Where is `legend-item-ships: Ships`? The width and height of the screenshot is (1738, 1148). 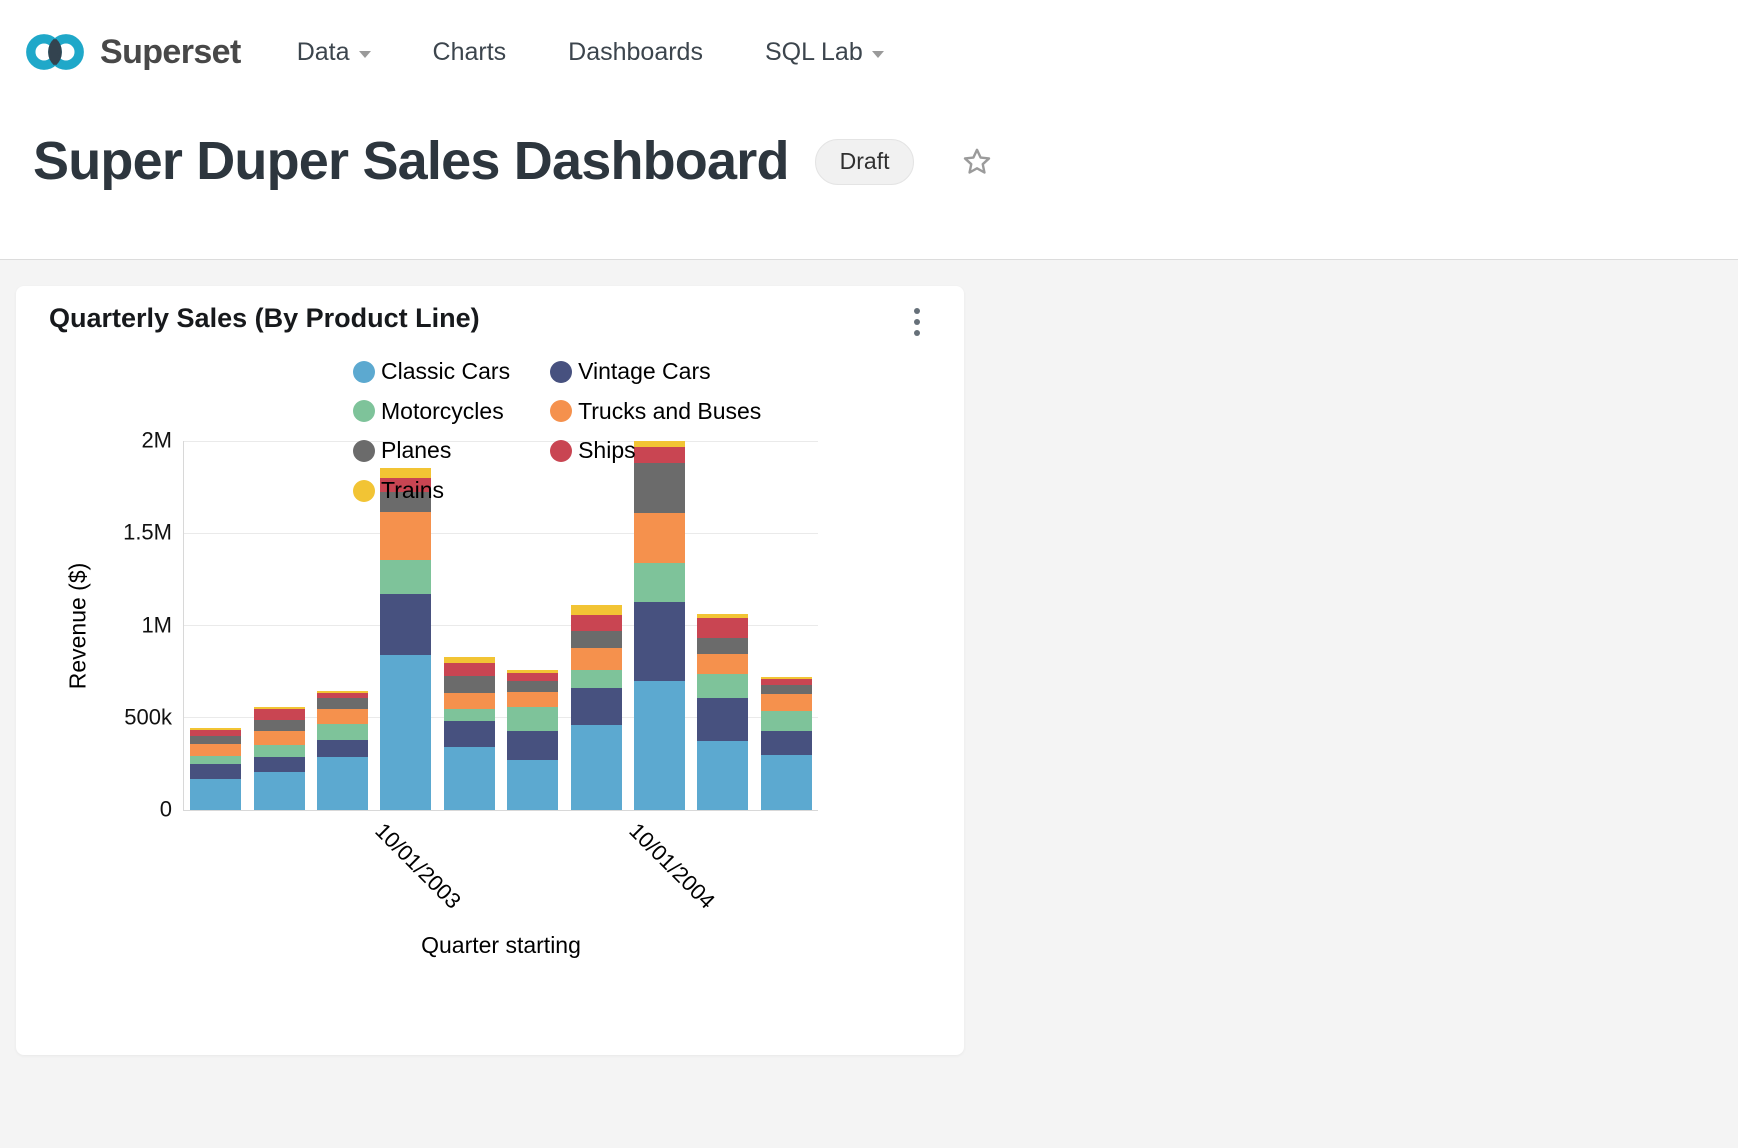
legend-item-ships: Ships is located at coordinates (655, 451).